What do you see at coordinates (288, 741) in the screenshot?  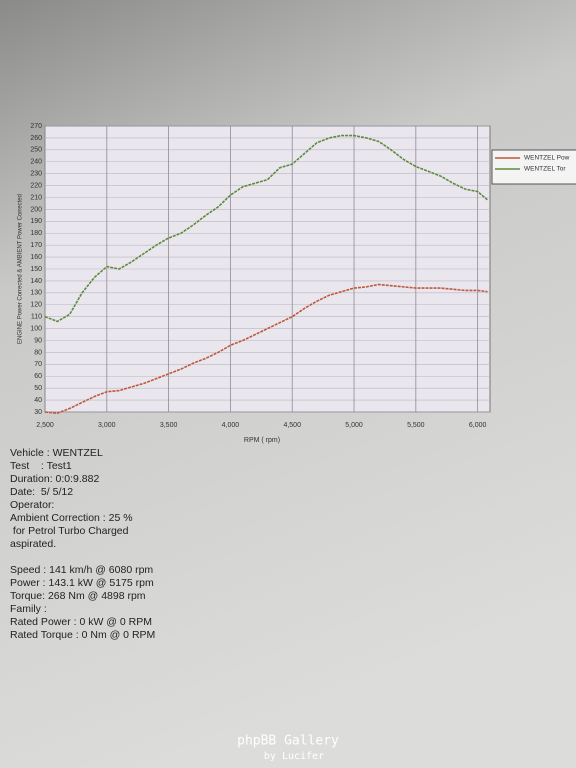 I see `watermark-title: phpBB Gallery` at bounding box center [288, 741].